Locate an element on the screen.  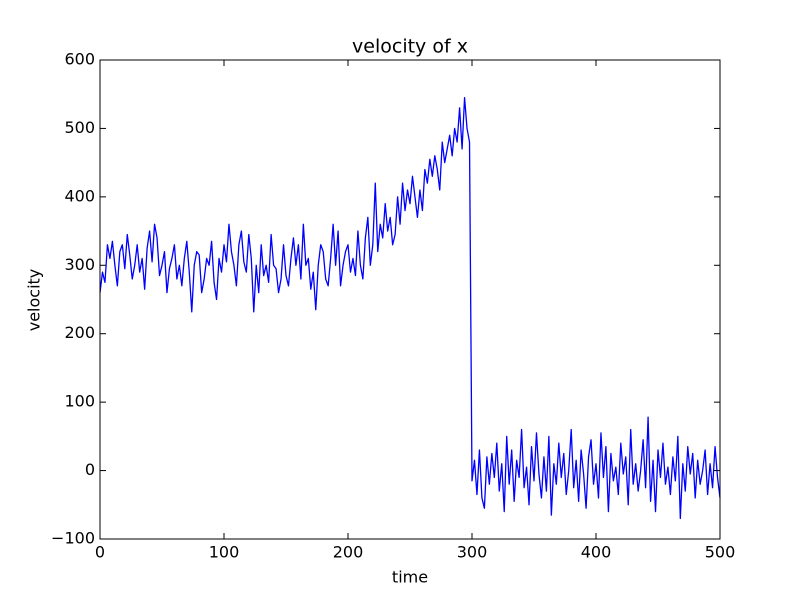
y-tick-label: 100 is located at coordinates (79, 401).